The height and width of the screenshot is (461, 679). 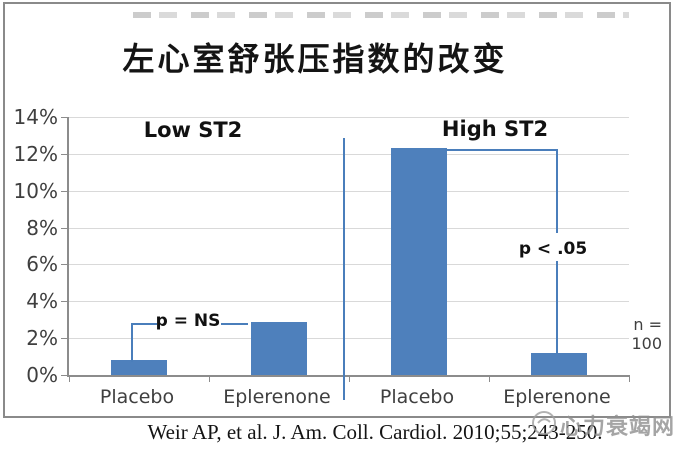 What do you see at coordinates (557, 191) in the screenshot?
I see `p-05-bracket-vertical-upper` at bounding box center [557, 191].